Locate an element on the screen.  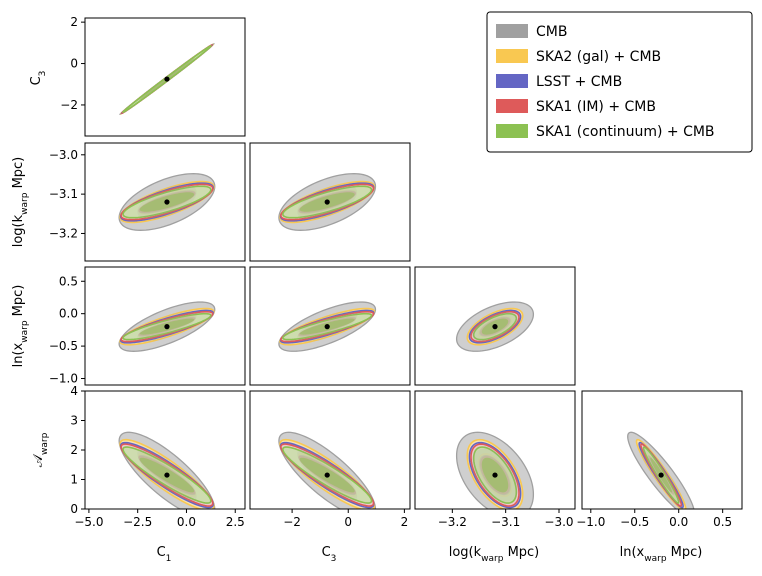
panel-C3-A: −2 0 2 is located at coordinates (330, 459).